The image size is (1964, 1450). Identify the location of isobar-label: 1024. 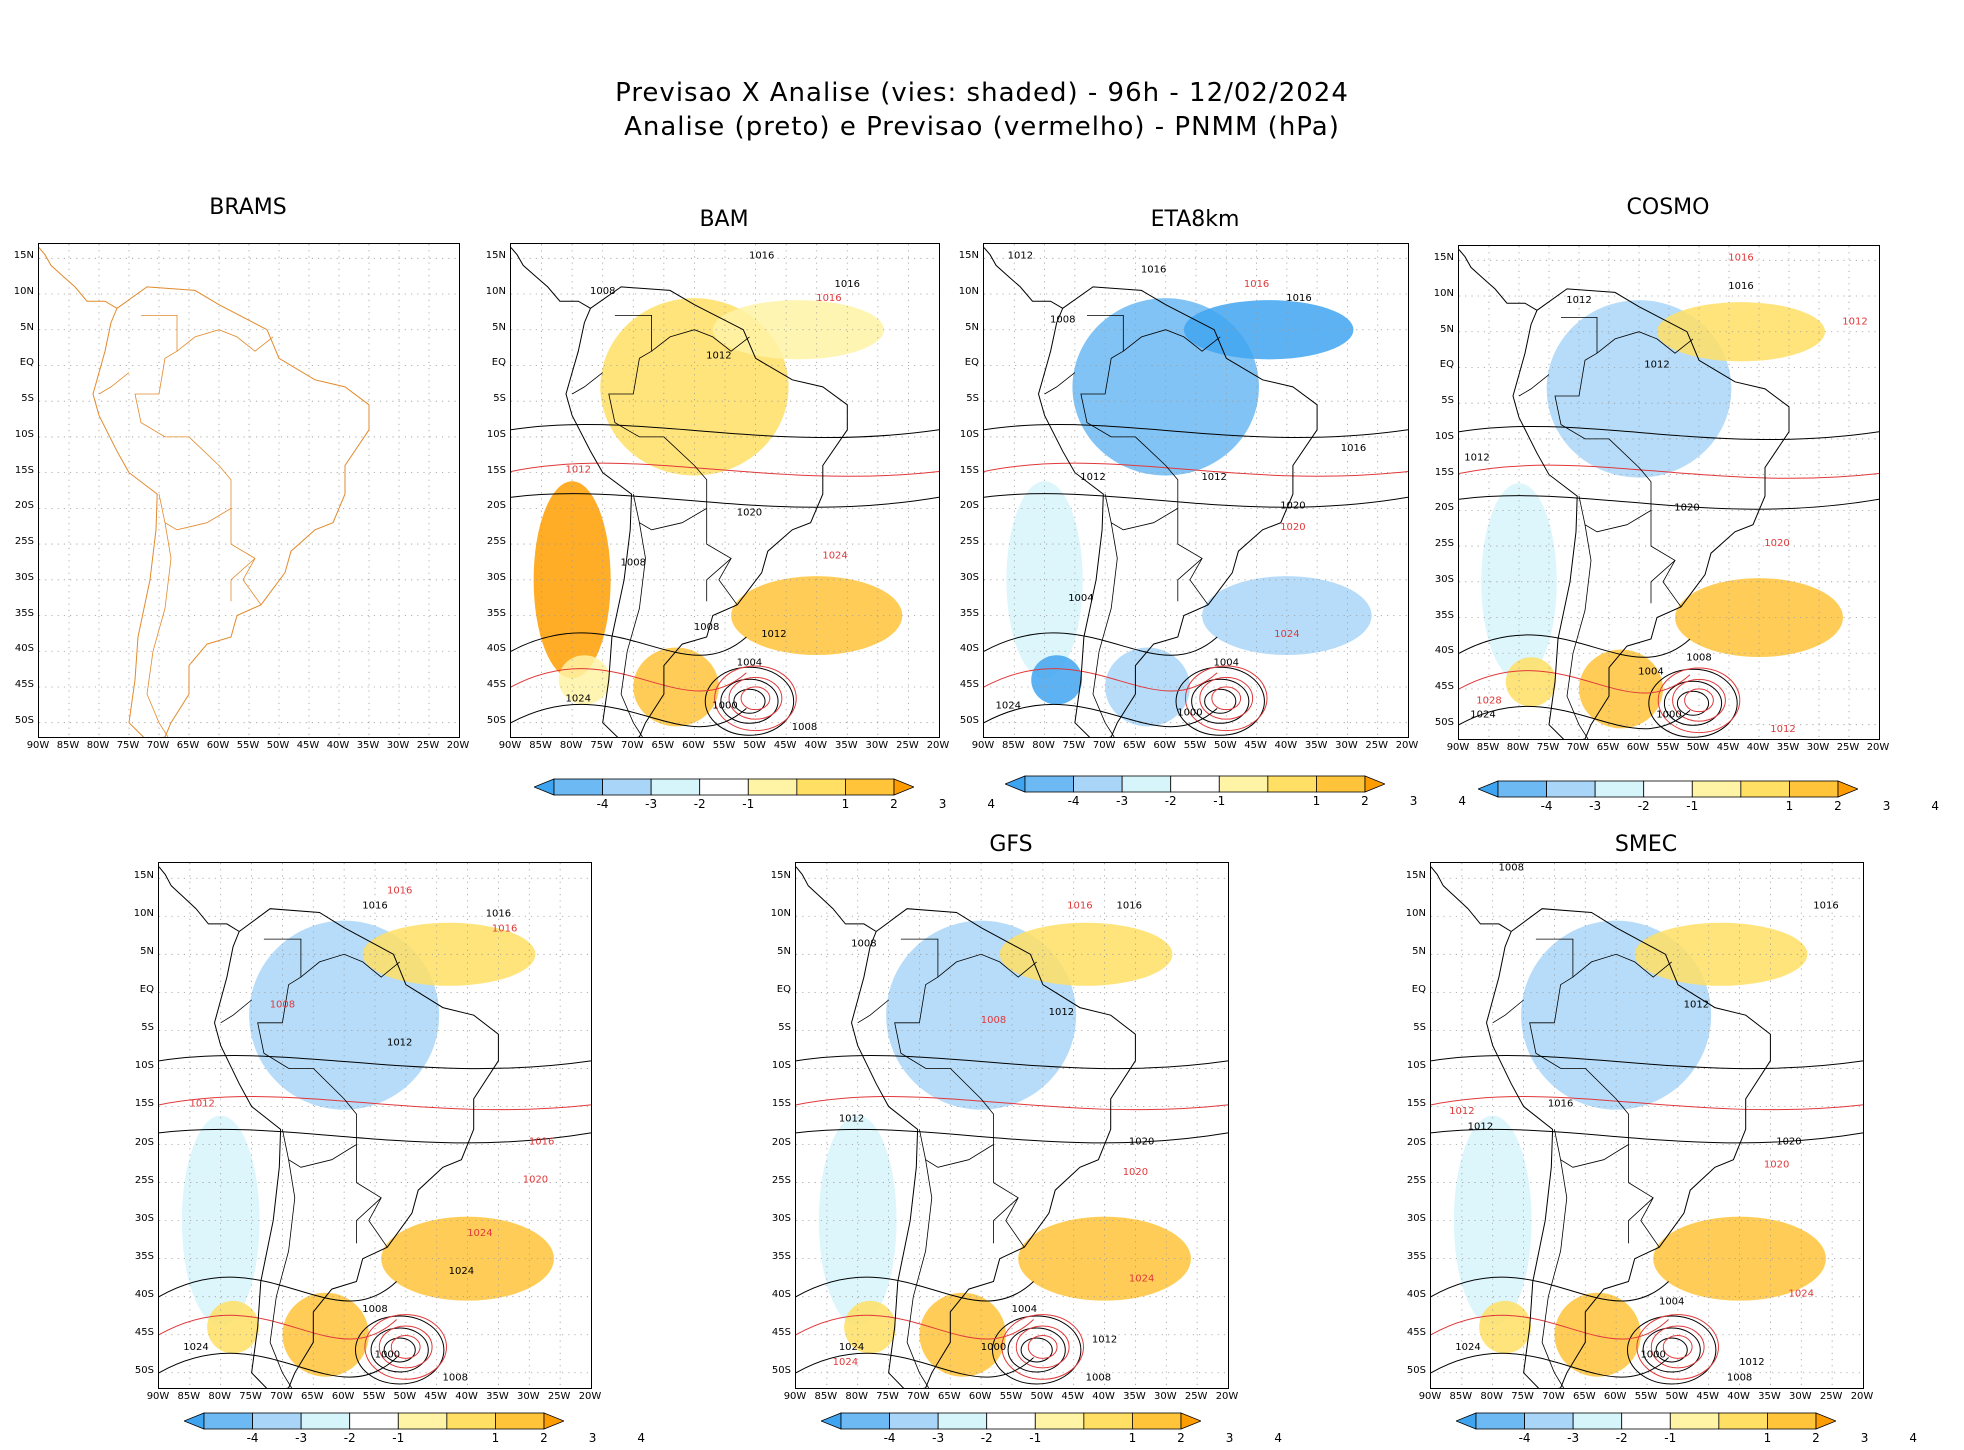
(845, 1362).